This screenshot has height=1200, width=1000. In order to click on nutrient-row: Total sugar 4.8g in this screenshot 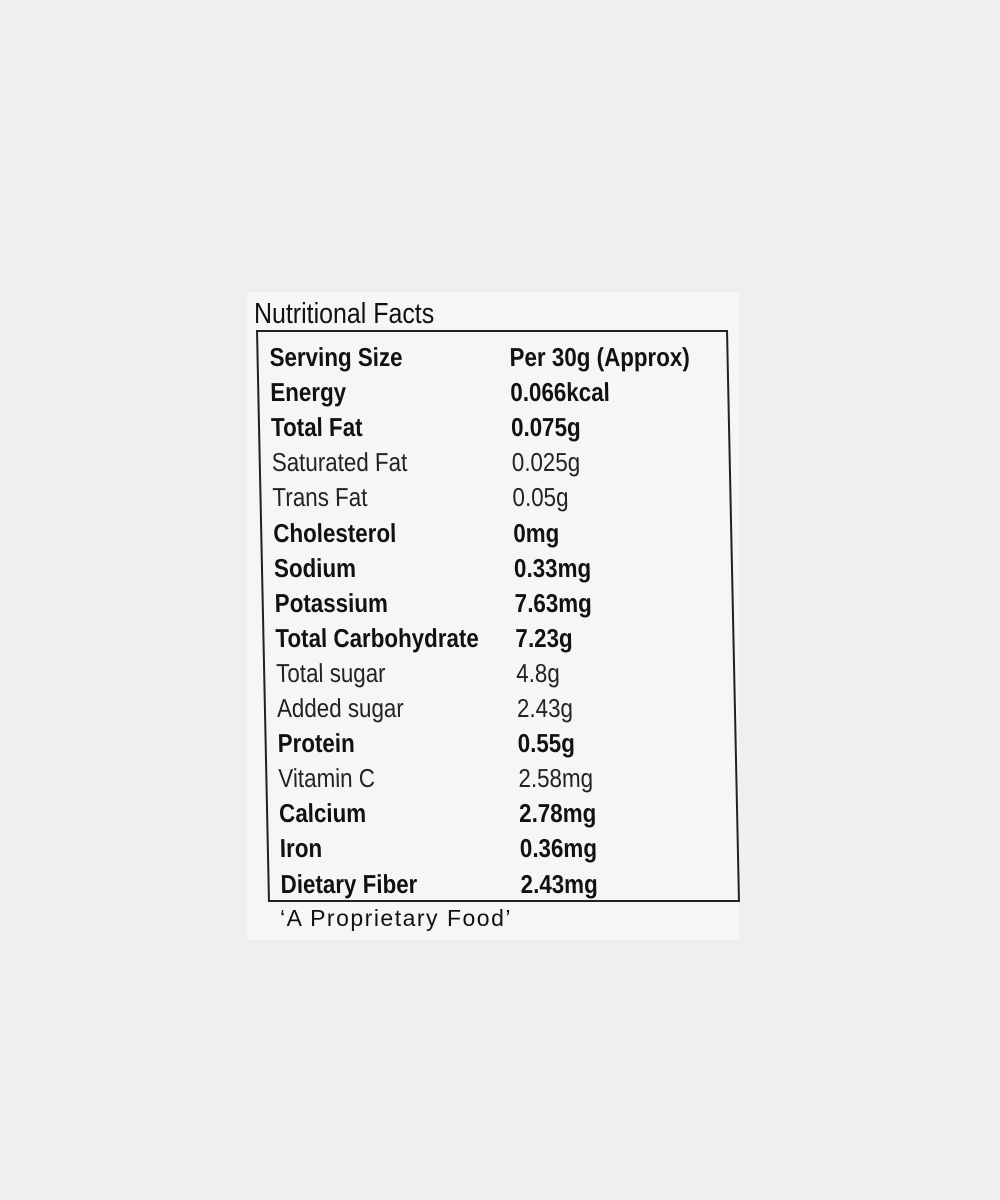, I will do `click(499, 673)`.